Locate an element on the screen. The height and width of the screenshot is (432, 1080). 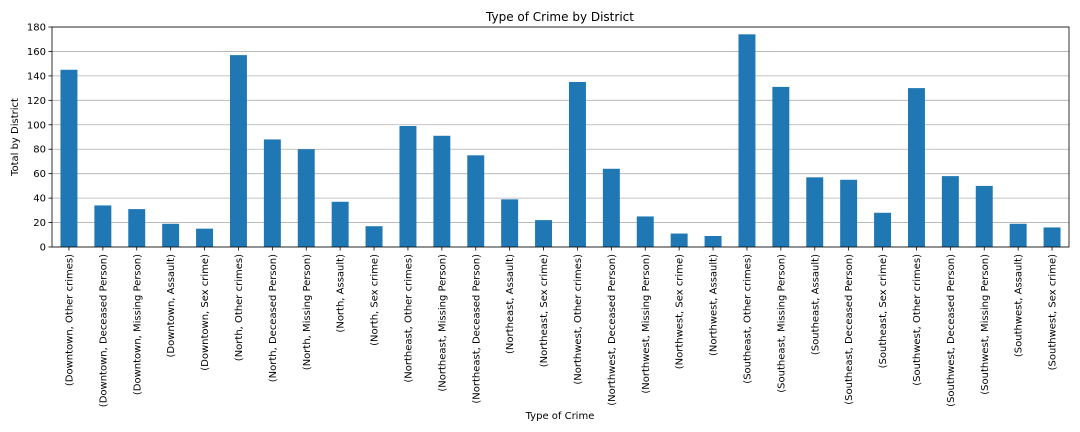
x-axis-label: Type of Crime is located at coordinates (560, 416).